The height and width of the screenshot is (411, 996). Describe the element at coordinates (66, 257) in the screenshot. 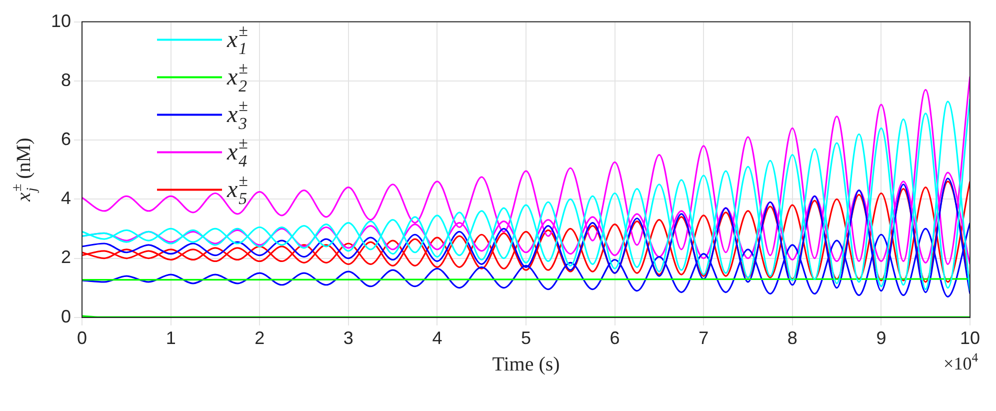

I see `y-tick-label: 2` at that location.